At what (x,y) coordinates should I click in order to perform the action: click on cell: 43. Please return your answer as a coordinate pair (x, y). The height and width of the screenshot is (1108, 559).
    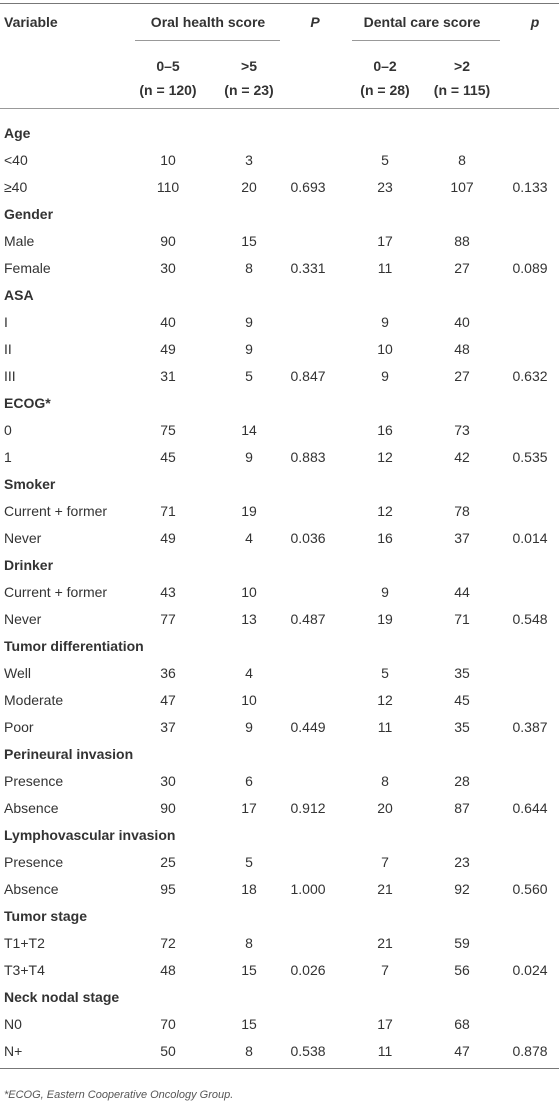
    Looking at the image, I should click on (168, 592).